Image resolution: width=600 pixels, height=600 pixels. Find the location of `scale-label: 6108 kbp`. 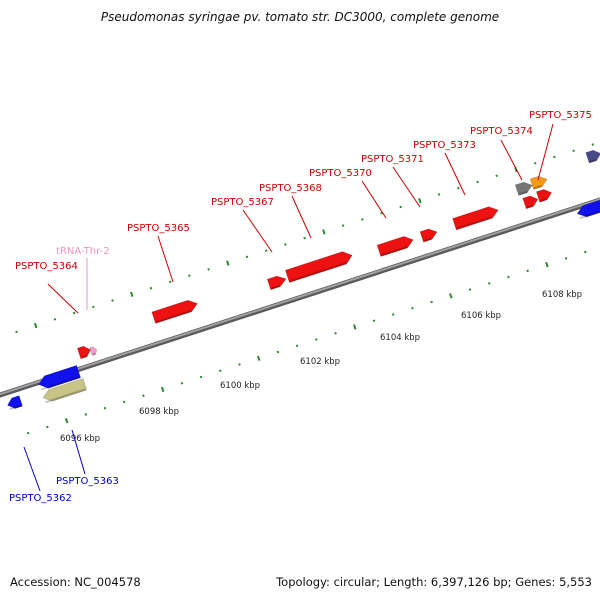

scale-label: 6108 kbp is located at coordinates (562, 295).